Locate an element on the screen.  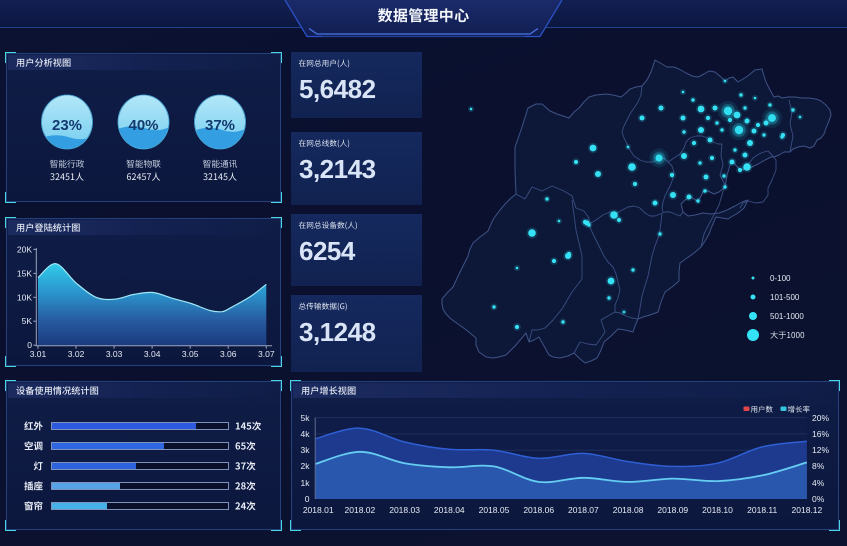
svg-text: 8% is located at coordinates (818, 466).